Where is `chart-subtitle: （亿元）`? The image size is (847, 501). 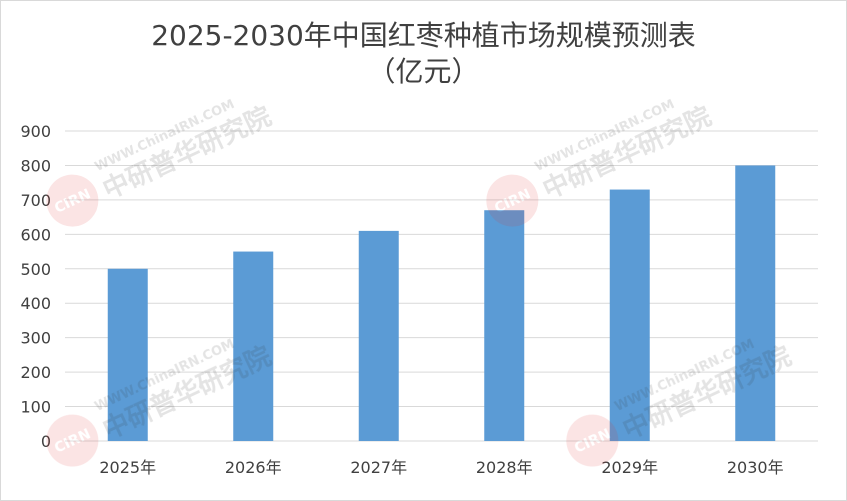
chart-subtitle: （亿元） is located at coordinates (423, 71).